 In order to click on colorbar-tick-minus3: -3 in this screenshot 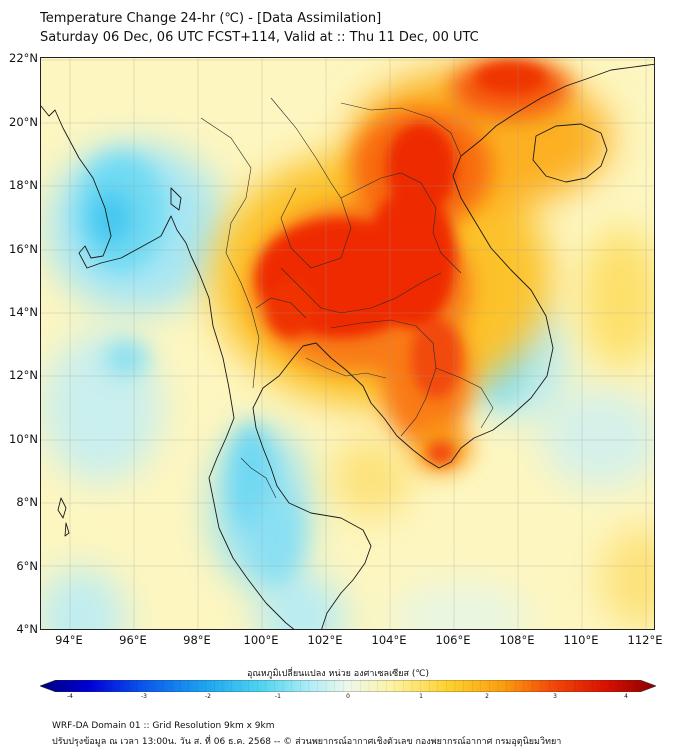, I will do `click(144, 696)`.